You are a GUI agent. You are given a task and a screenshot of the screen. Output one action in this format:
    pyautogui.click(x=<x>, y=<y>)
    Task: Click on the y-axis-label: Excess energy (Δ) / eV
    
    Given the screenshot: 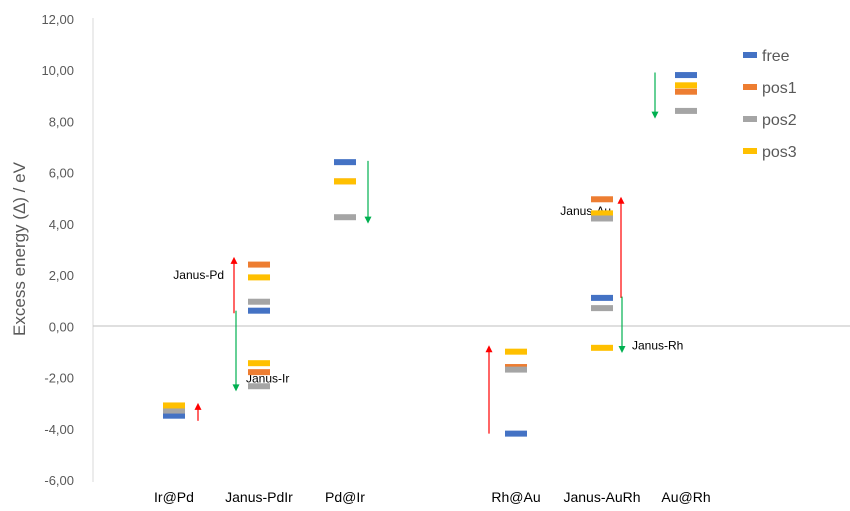 What is the action you would take?
    pyautogui.click(x=19, y=248)
    